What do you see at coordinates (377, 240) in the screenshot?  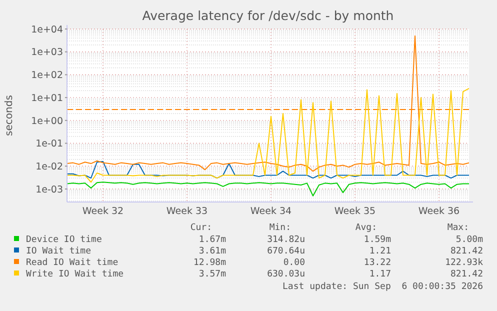 I see `text: 1.59m` at bounding box center [377, 240].